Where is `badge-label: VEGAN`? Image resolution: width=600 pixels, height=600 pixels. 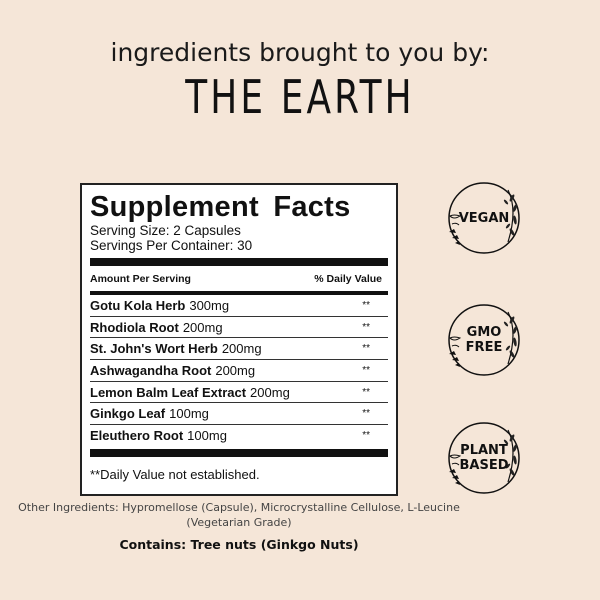
badge-label: VEGAN is located at coordinates (484, 218).